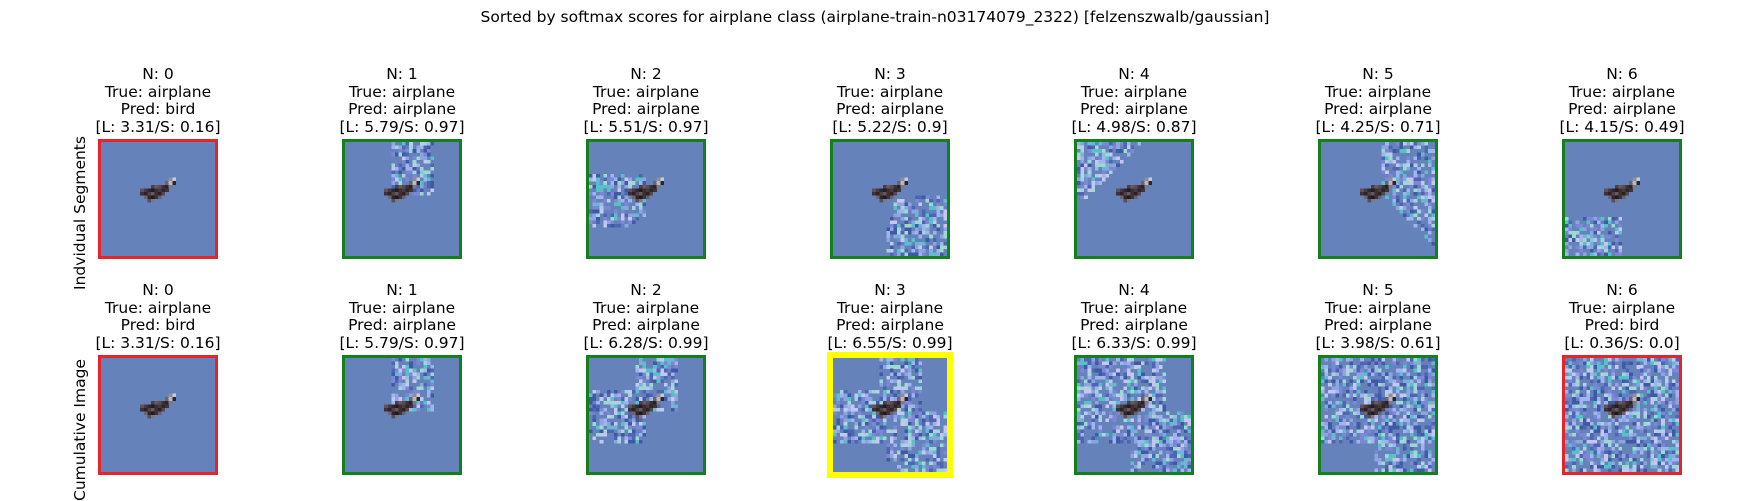 This screenshot has width=1750, height=501. Describe the element at coordinates (158, 342) in the screenshot. I see `panel-title-scores: [L: 3.31/S: 0.16]` at that location.